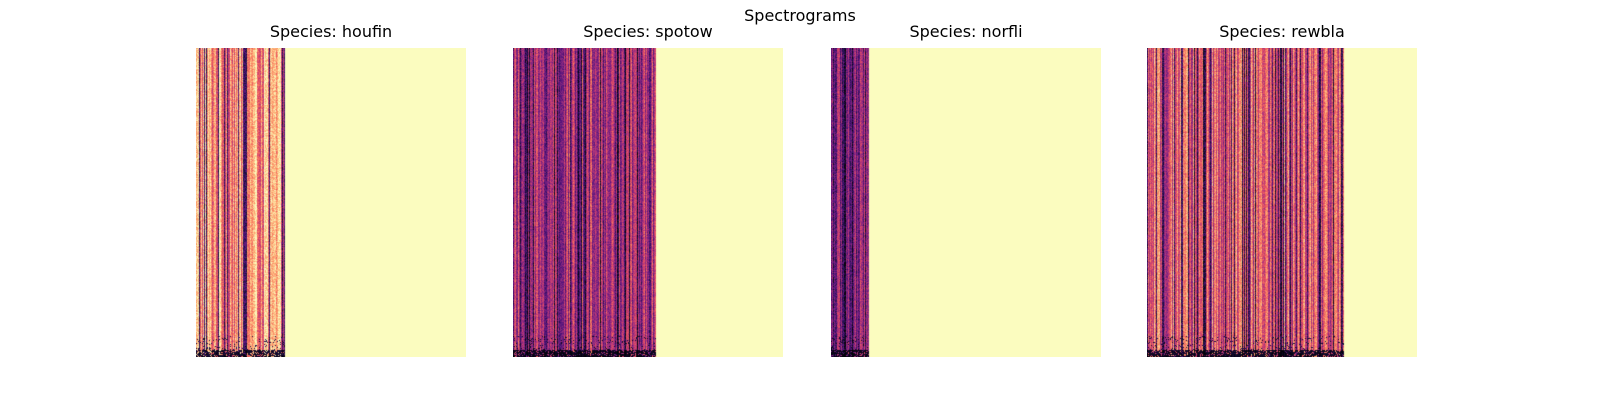 This screenshot has height=400, width=1600. I want to click on panel-title-houfin: Species: houfin, so click(331, 31).